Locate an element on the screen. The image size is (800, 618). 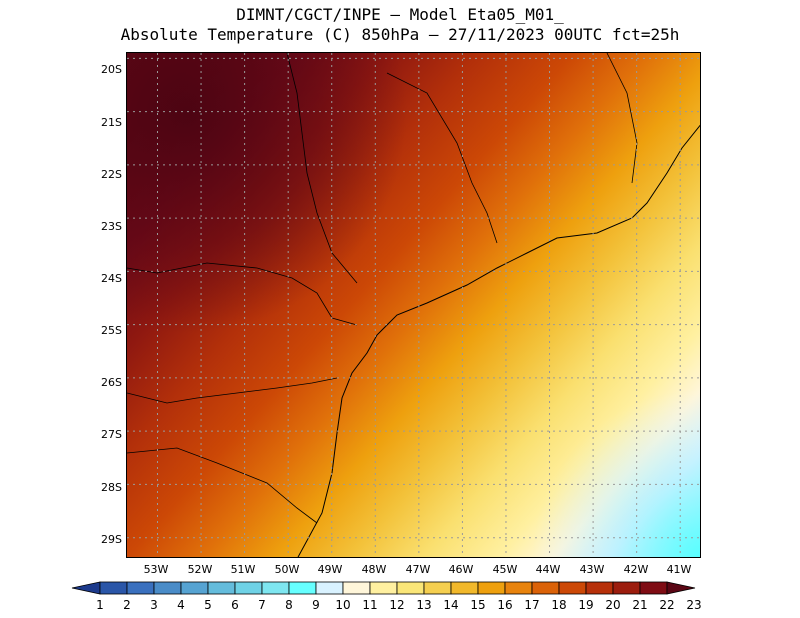
state-border-pr-sp is located at coordinates (242, 294).